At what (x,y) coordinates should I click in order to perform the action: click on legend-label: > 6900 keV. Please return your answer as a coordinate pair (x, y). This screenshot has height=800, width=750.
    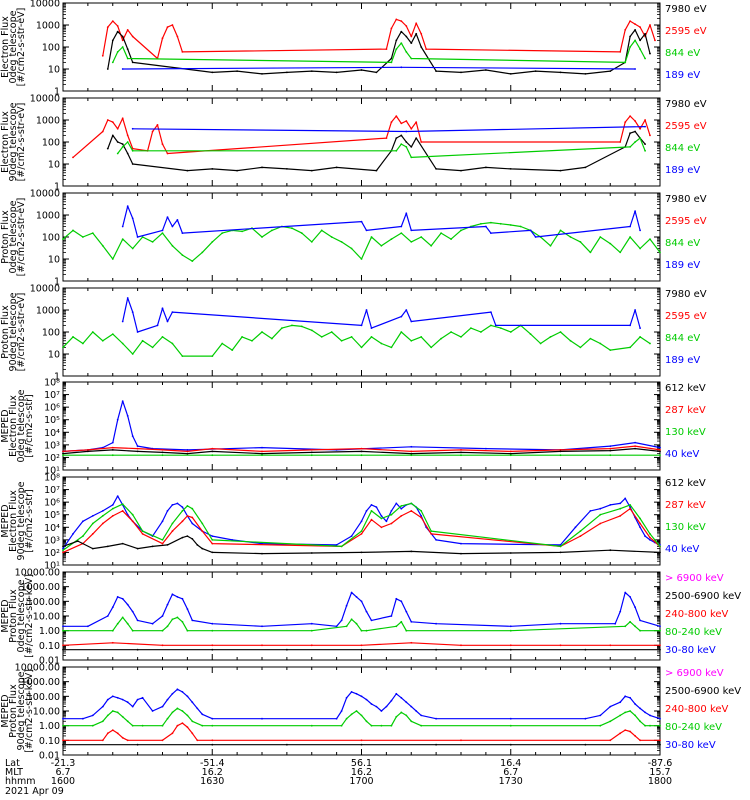
    Looking at the image, I should click on (694, 578).